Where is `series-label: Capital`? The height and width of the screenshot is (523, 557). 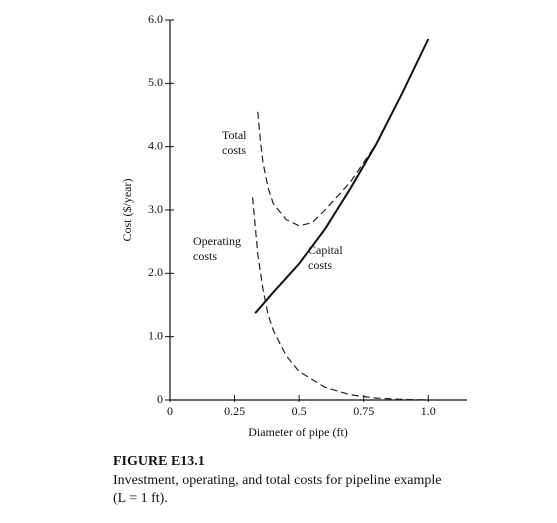
series-label: Capital is located at coordinates (325, 250).